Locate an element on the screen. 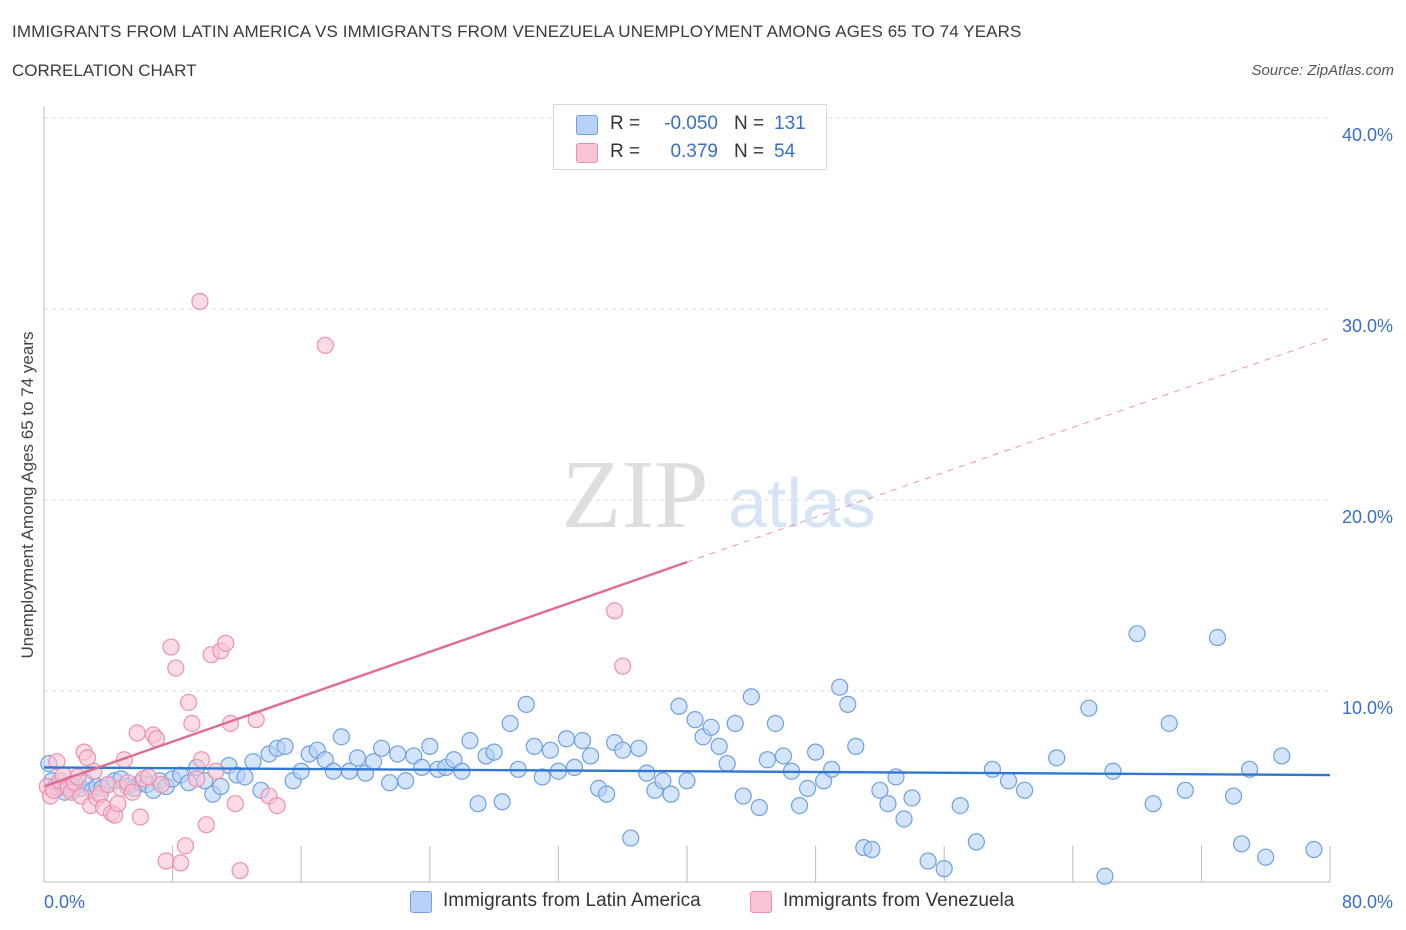 The height and width of the screenshot is (930, 1406). bottom-legend-label: Immigrants from Venezuela is located at coordinates (899, 900).